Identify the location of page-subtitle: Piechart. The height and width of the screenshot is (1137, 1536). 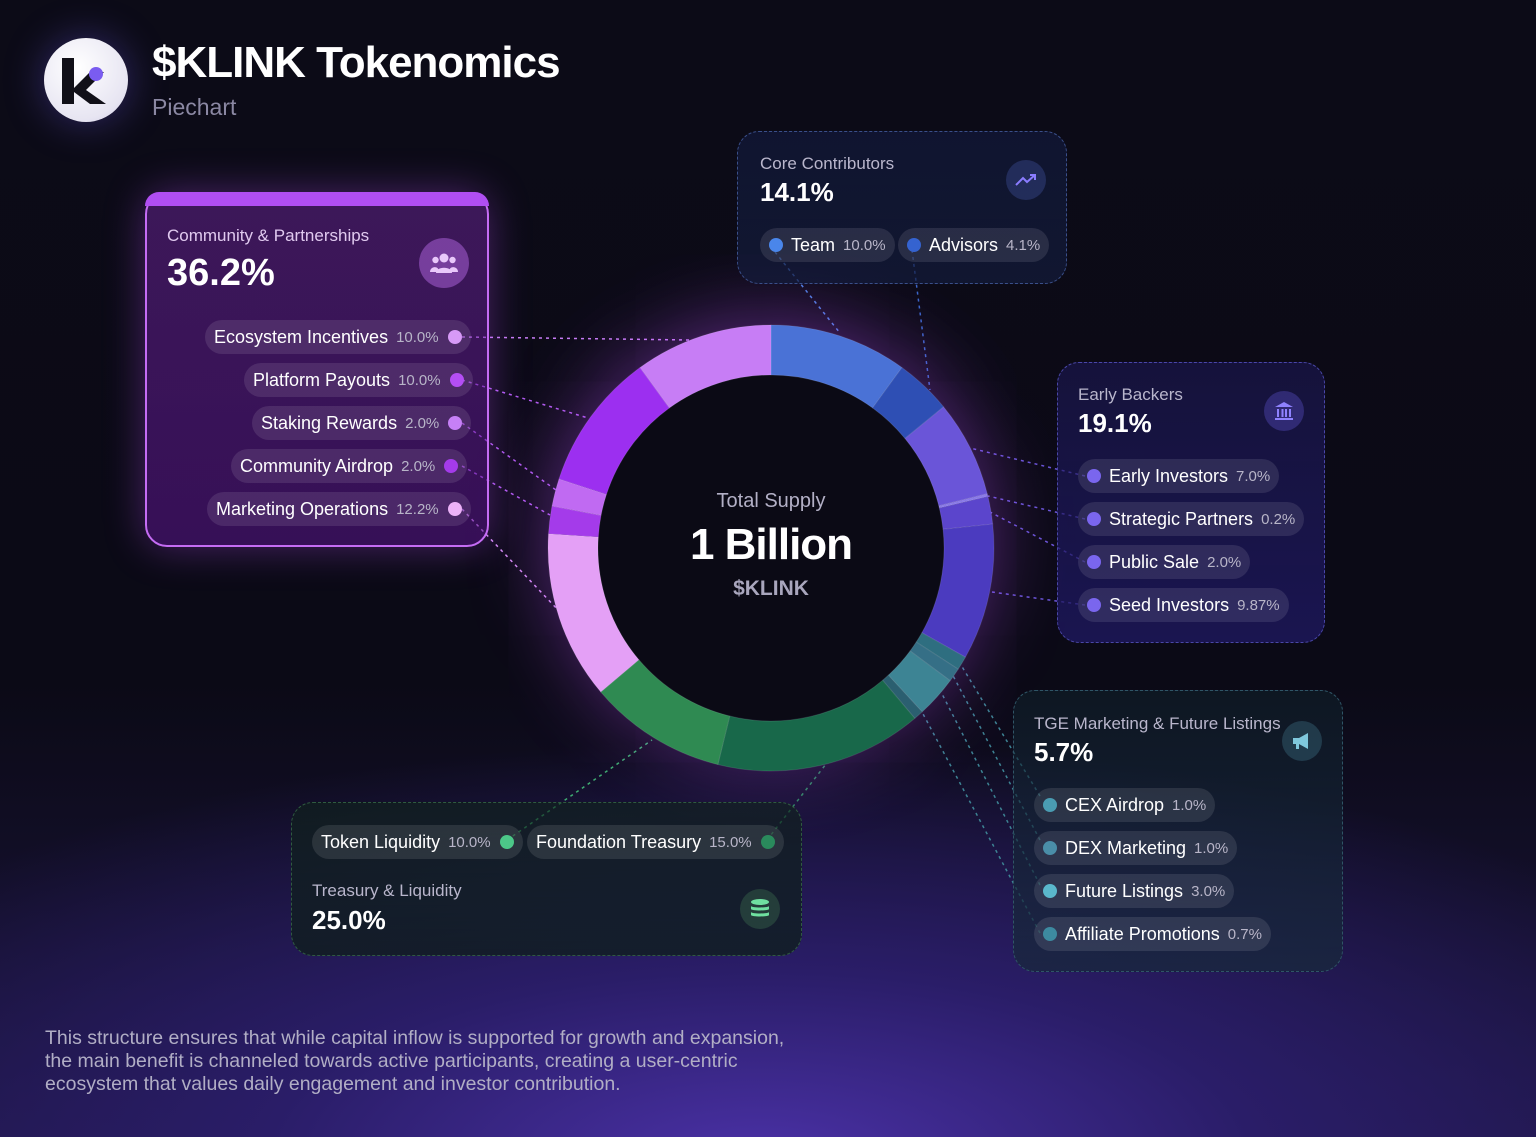
(194, 107).